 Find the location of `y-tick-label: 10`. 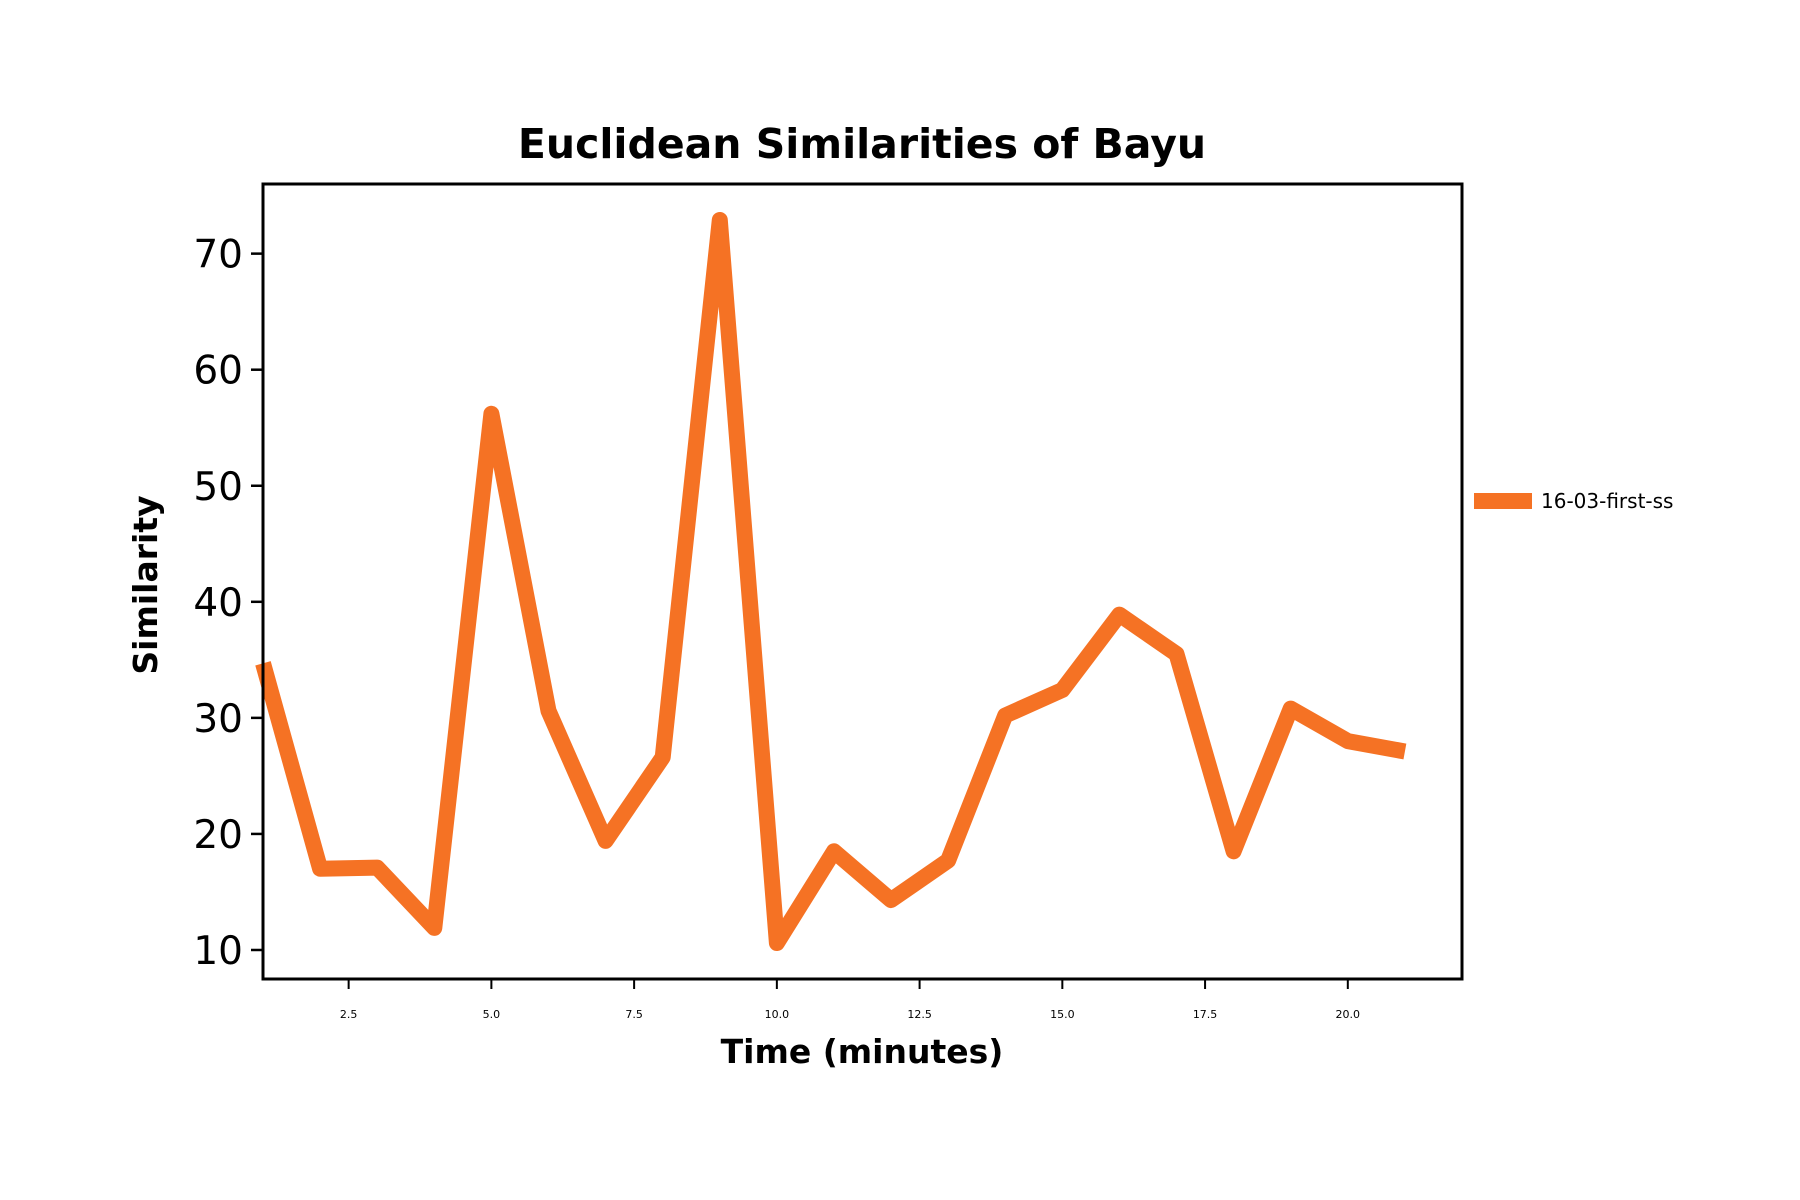

y-tick-label: 10 is located at coordinates (218, 951).